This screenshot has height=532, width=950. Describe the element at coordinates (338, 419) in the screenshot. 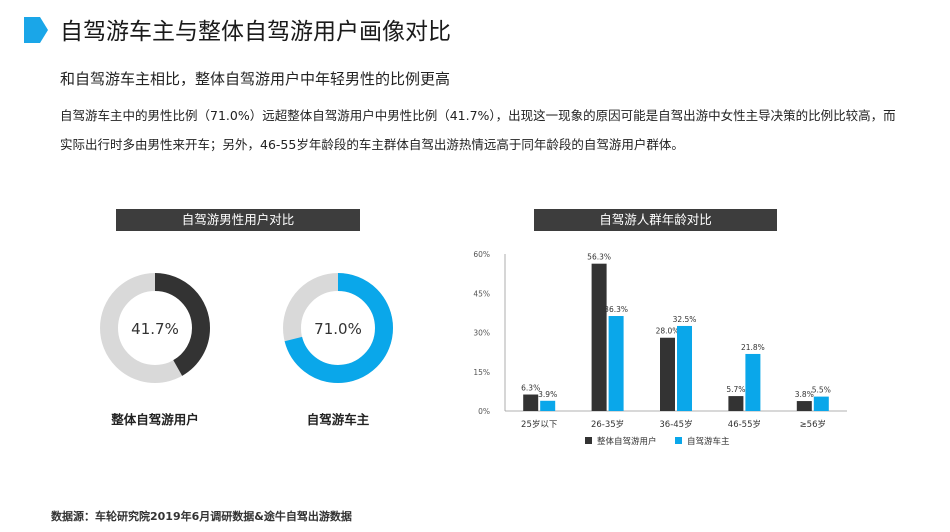

I see `donut-caption-owner: 自驾游车主` at that location.